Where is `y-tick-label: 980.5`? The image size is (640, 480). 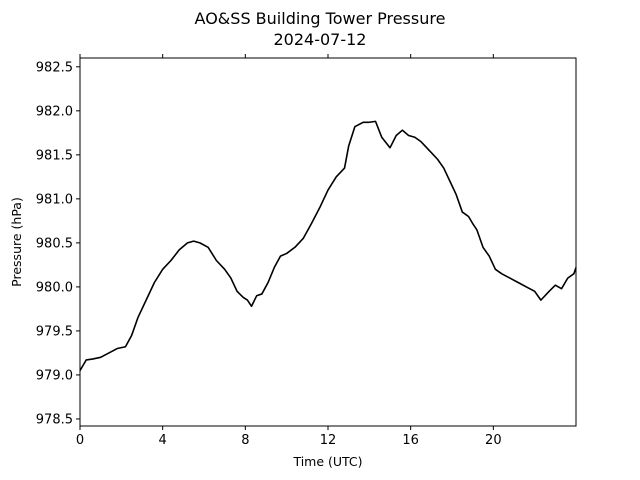
y-tick-label: 980.5 is located at coordinates (54, 243).